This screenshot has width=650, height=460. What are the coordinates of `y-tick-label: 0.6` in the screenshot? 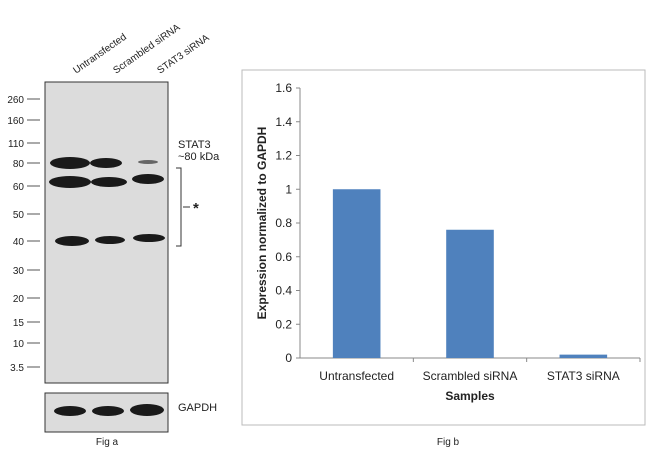 It's located at (283, 257).